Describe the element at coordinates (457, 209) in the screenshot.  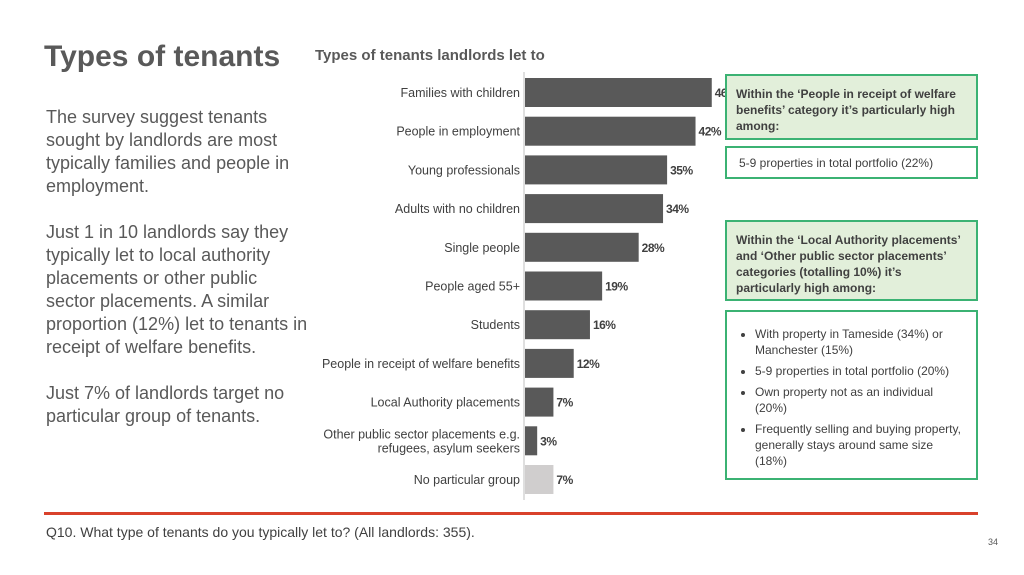
I see `category-label-4: Adults with no children` at that location.